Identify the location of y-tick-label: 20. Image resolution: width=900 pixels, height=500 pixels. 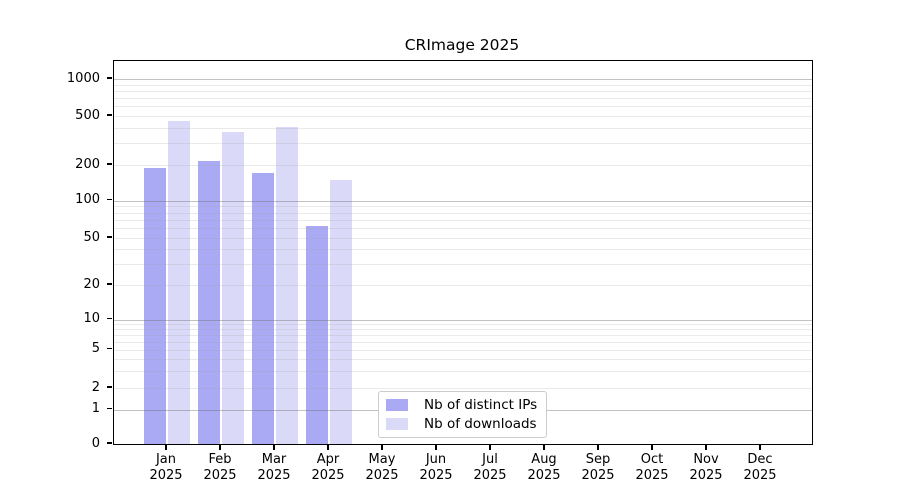
(91, 284).